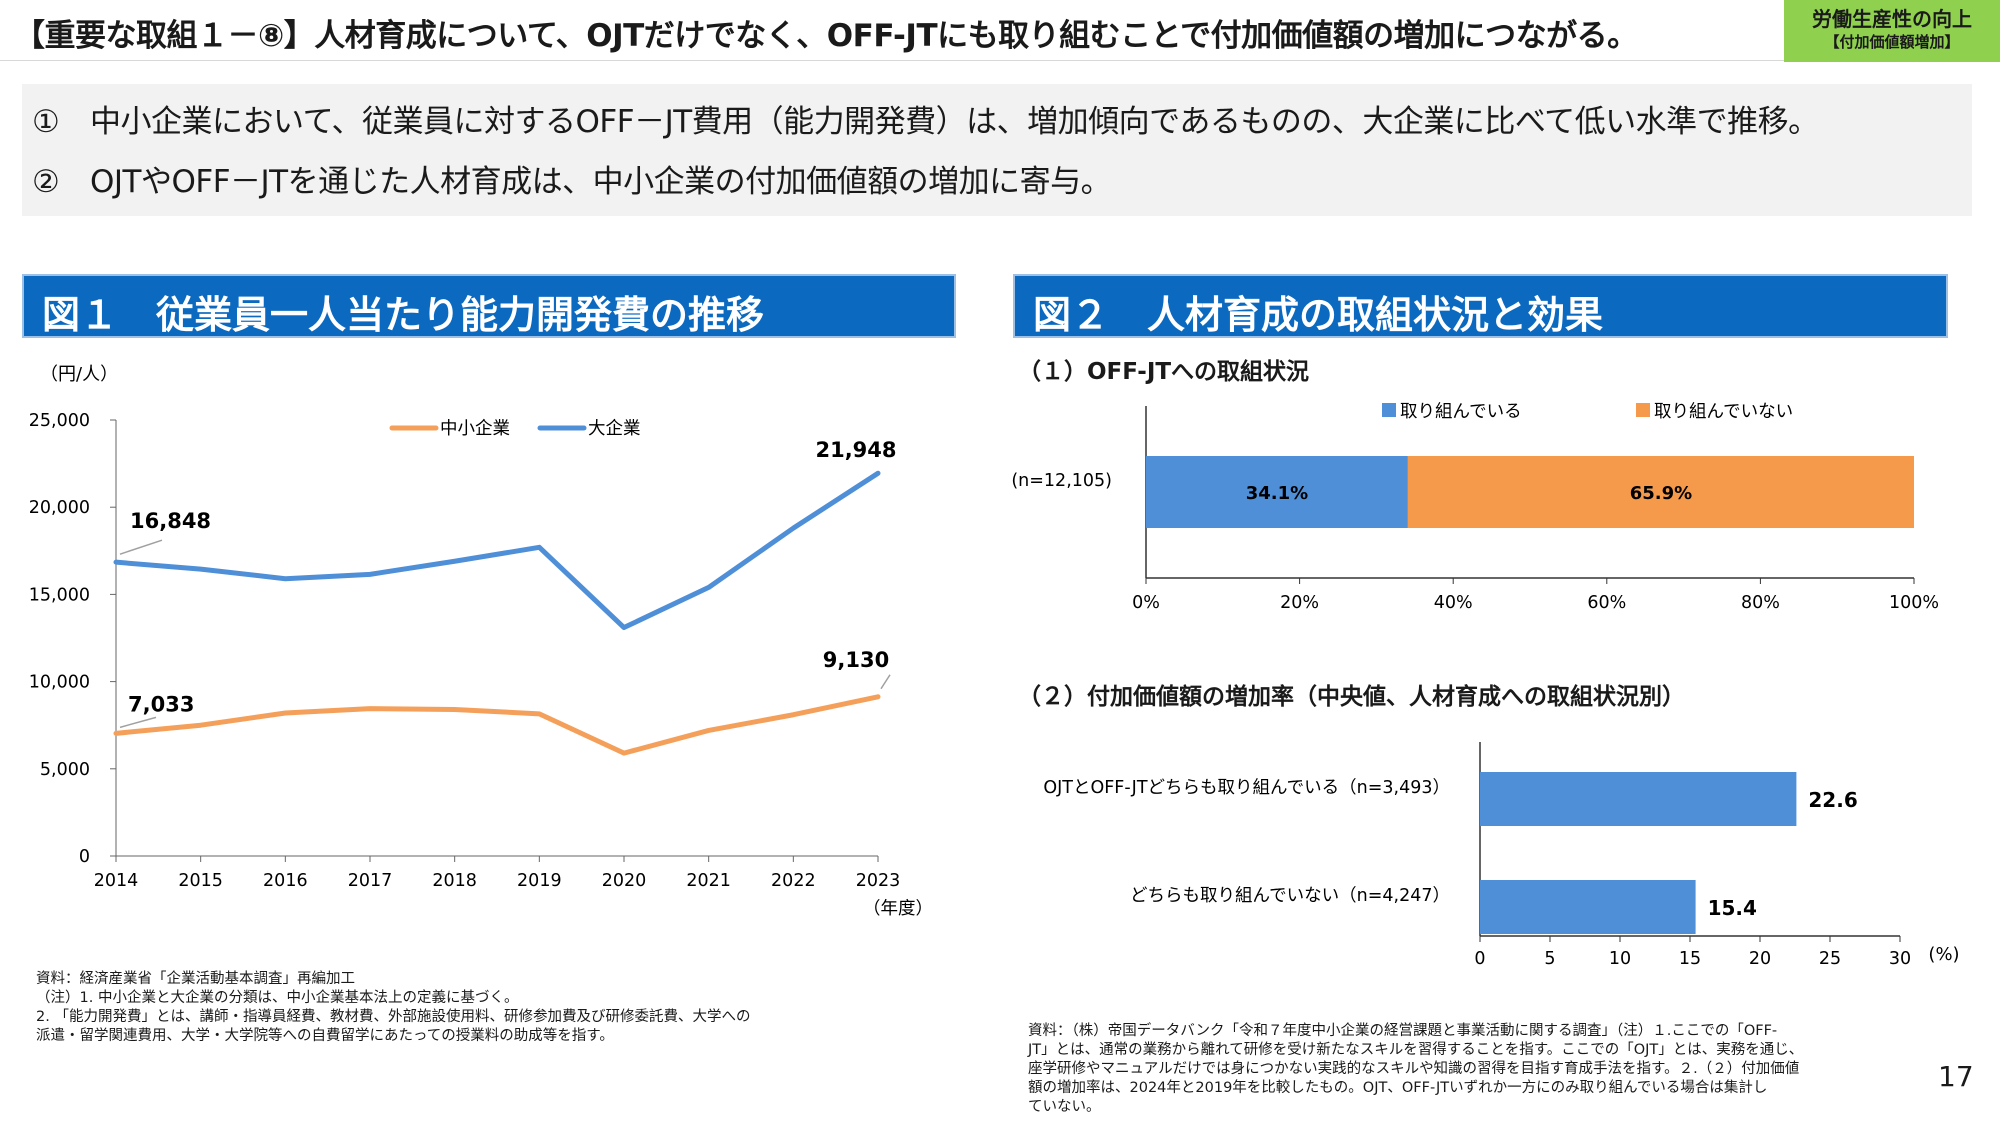  What do you see at coordinates (1892, 42) in the screenshot?
I see `badge-line2: 【付加価値額増加】` at bounding box center [1892, 42].